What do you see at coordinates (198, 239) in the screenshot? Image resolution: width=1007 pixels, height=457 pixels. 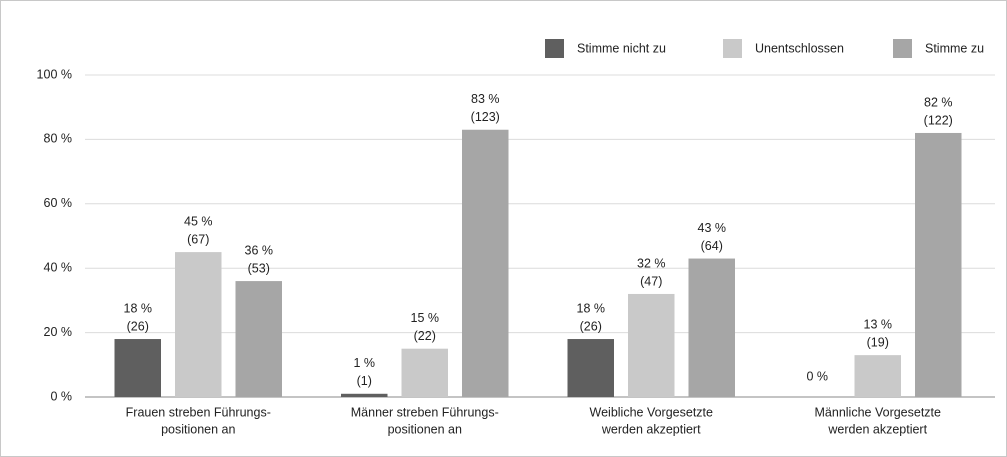 I see `count-label: (67)` at bounding box center [198, 239].